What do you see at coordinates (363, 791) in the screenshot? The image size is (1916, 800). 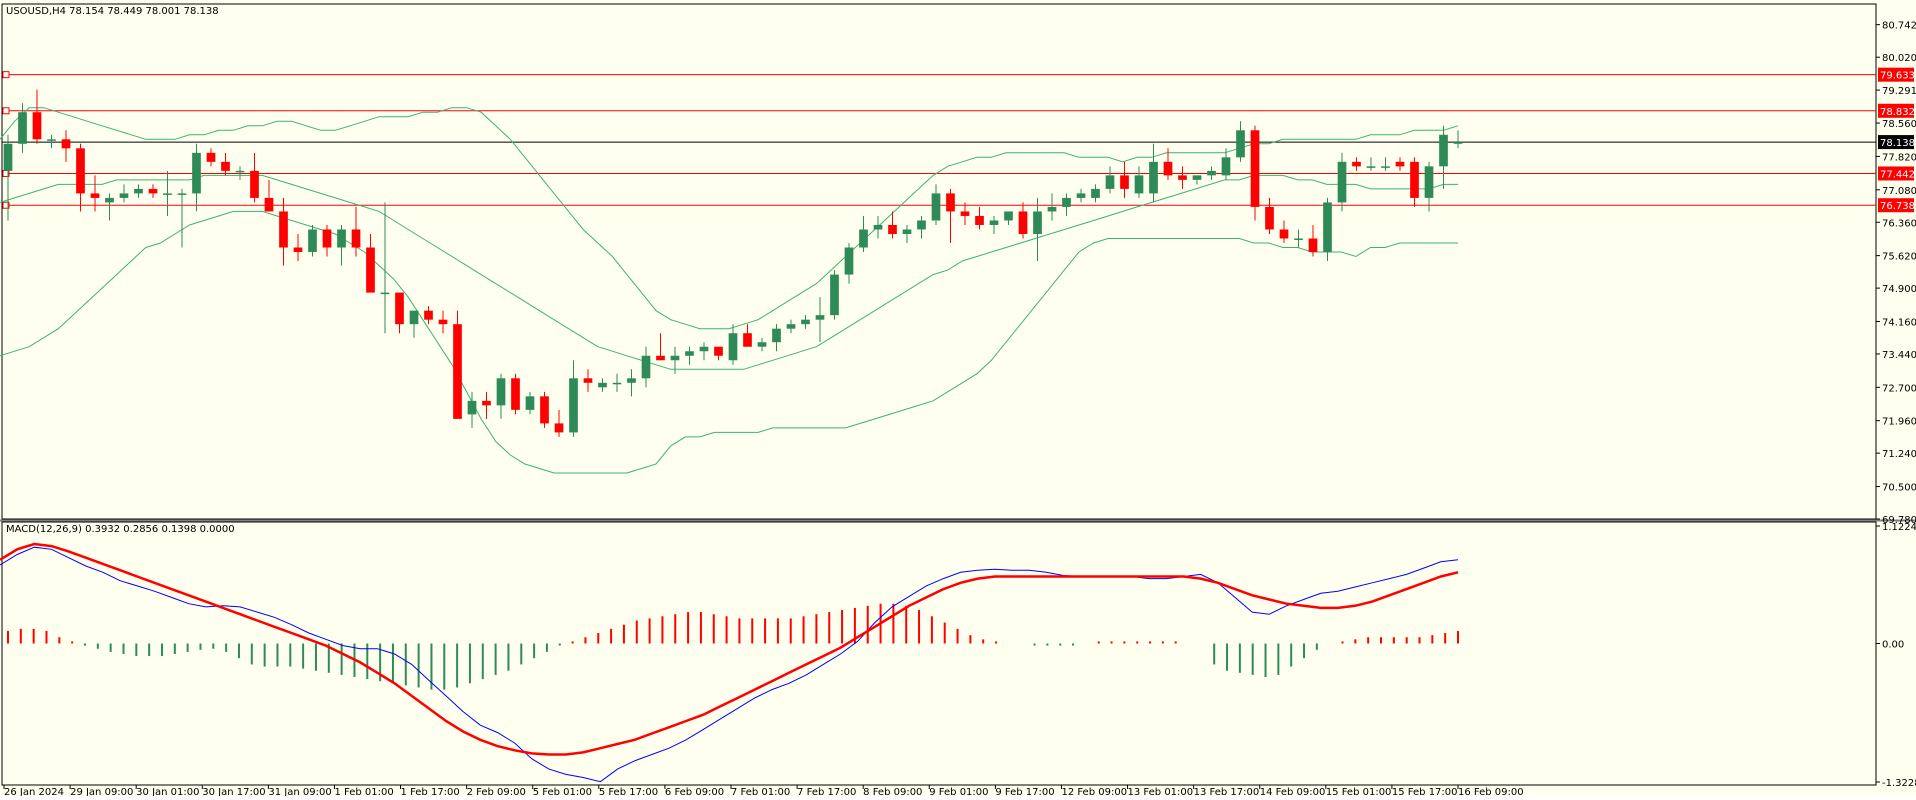 I see `time-tick-label: 1 Feb 01:00` at bounding box center [363, 791].